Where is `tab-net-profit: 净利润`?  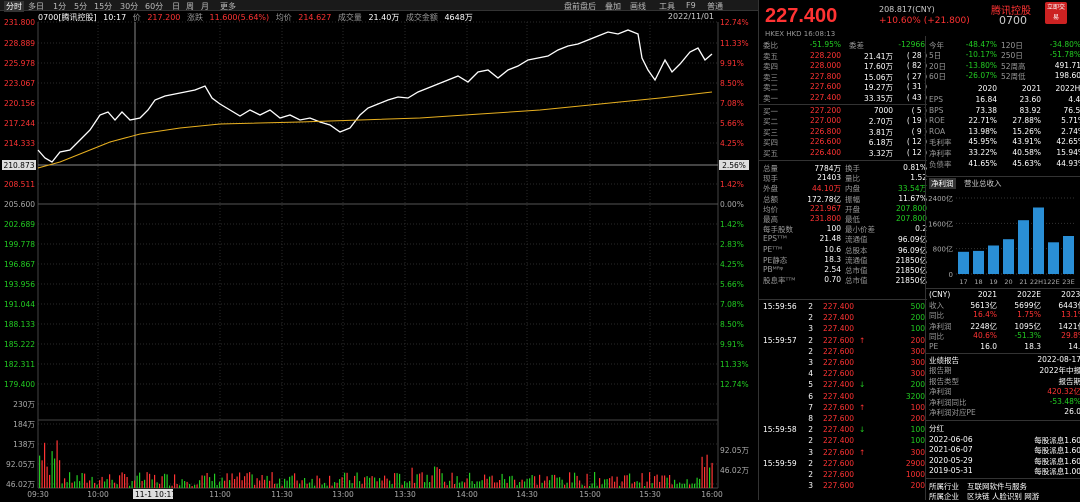
tab-net-profit: 净利润 is located at coordinates (942, 183).